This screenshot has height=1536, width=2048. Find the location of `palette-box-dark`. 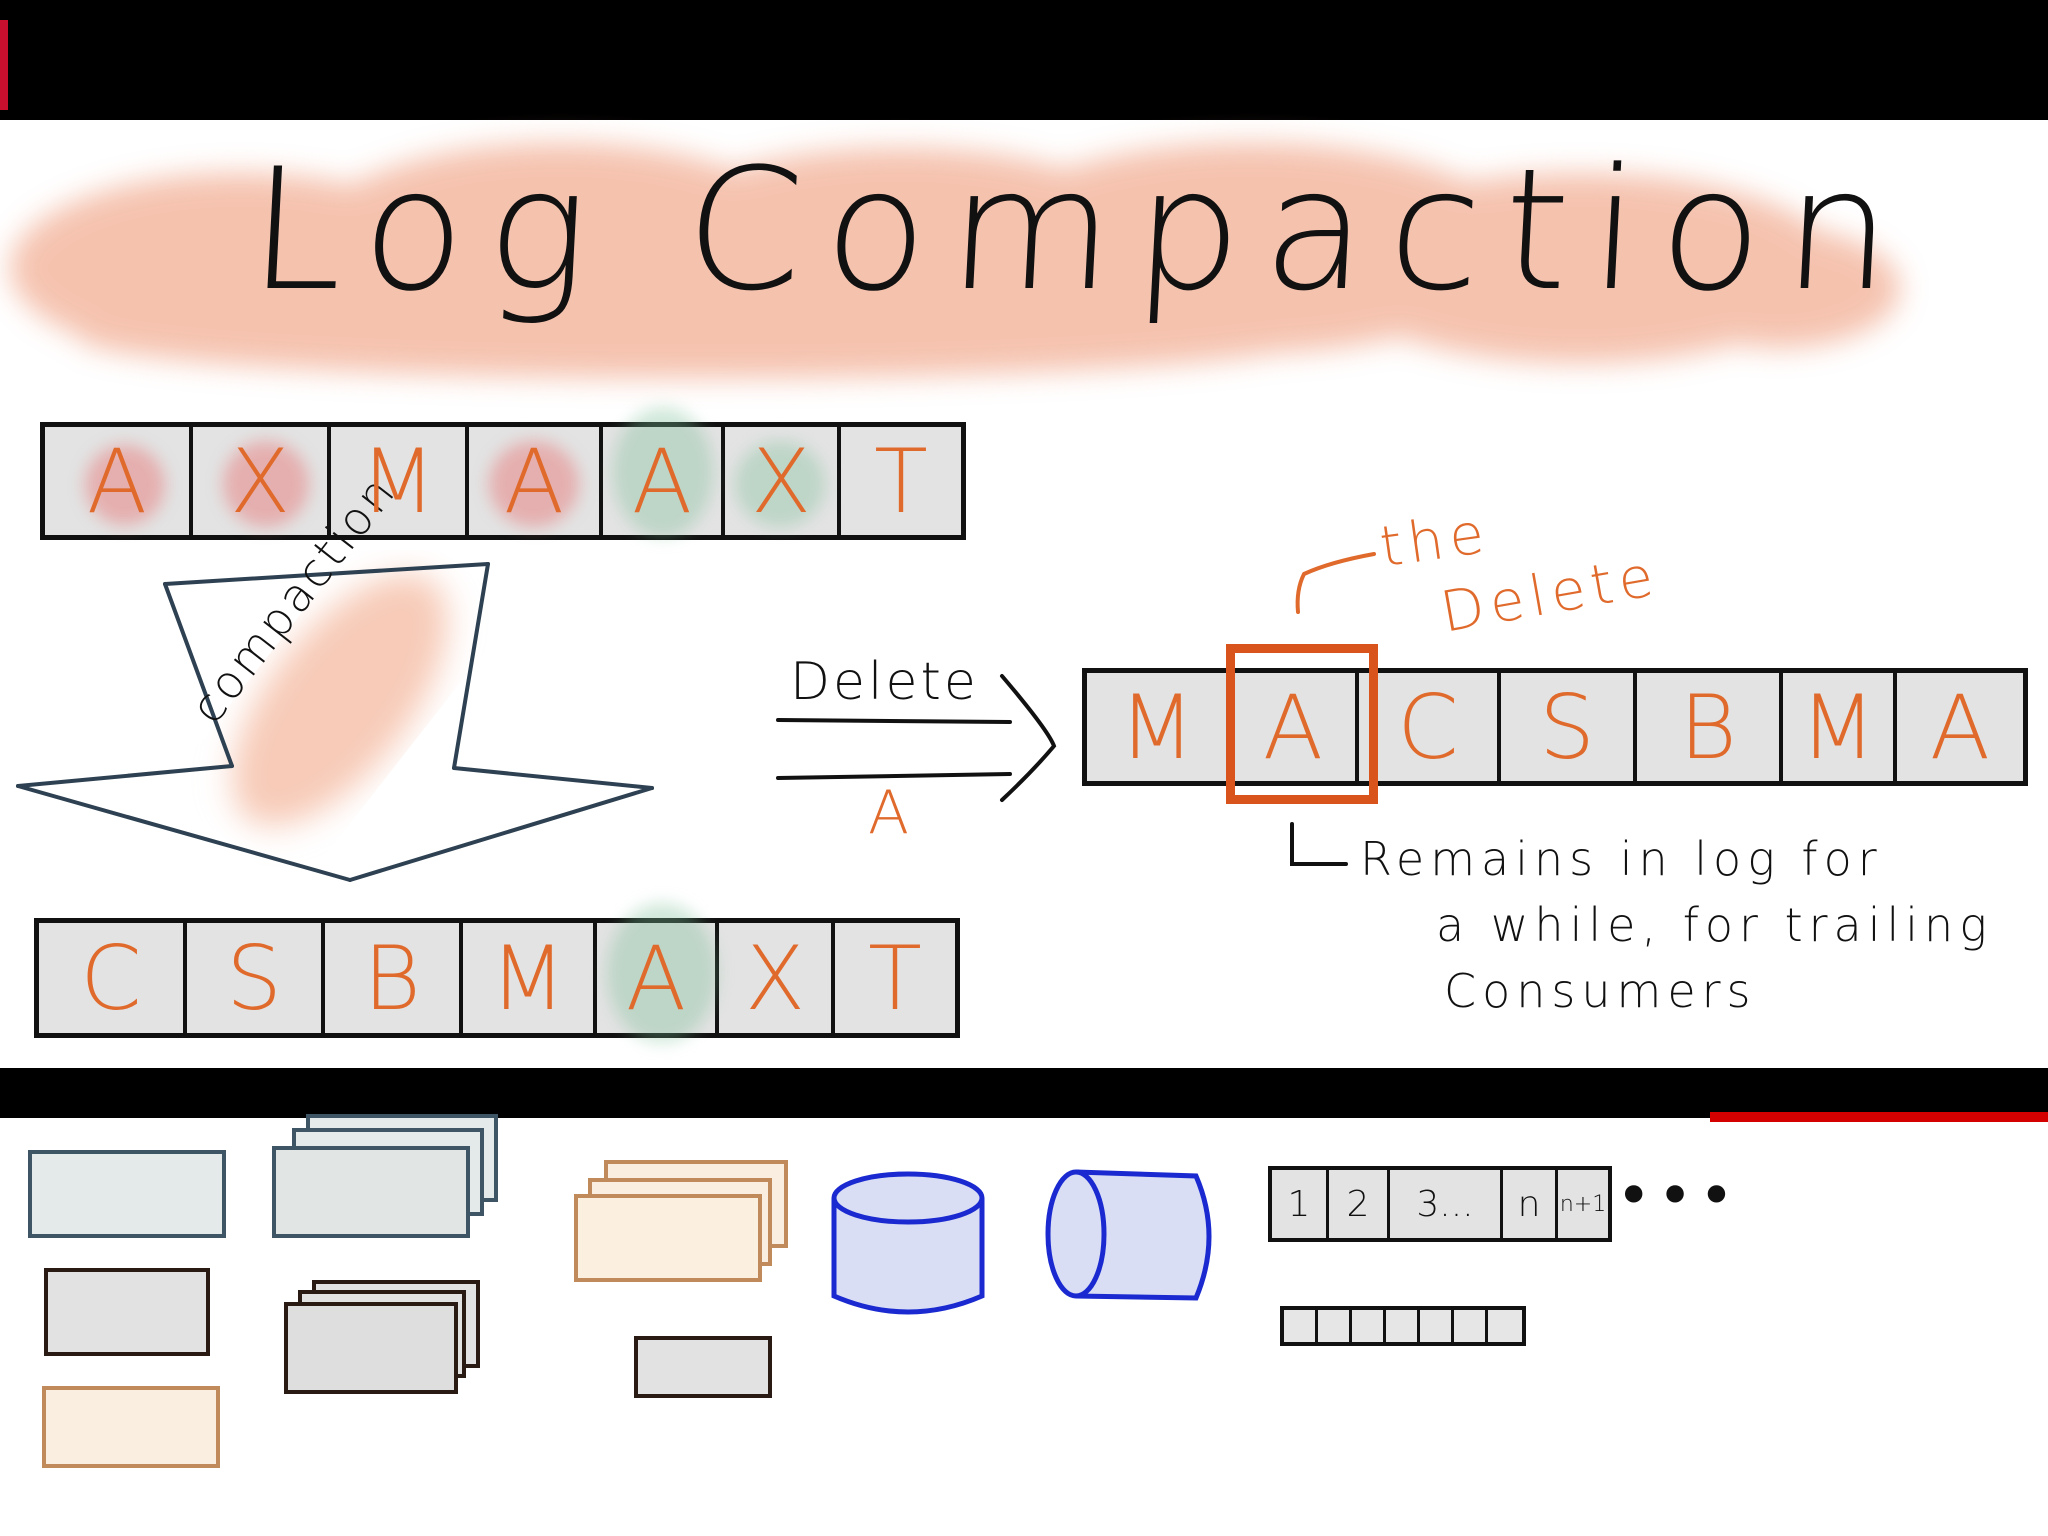

palette-box-dark is located at coordinates (127, 1312).